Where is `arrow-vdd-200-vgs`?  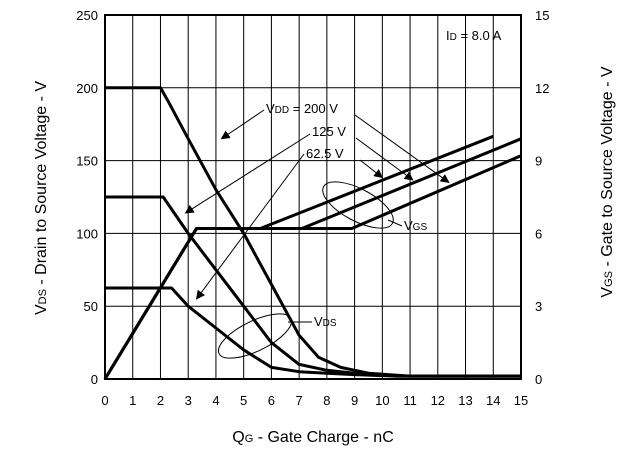 arrow-vdd-200-vgs is located at coordinates (402, 148).